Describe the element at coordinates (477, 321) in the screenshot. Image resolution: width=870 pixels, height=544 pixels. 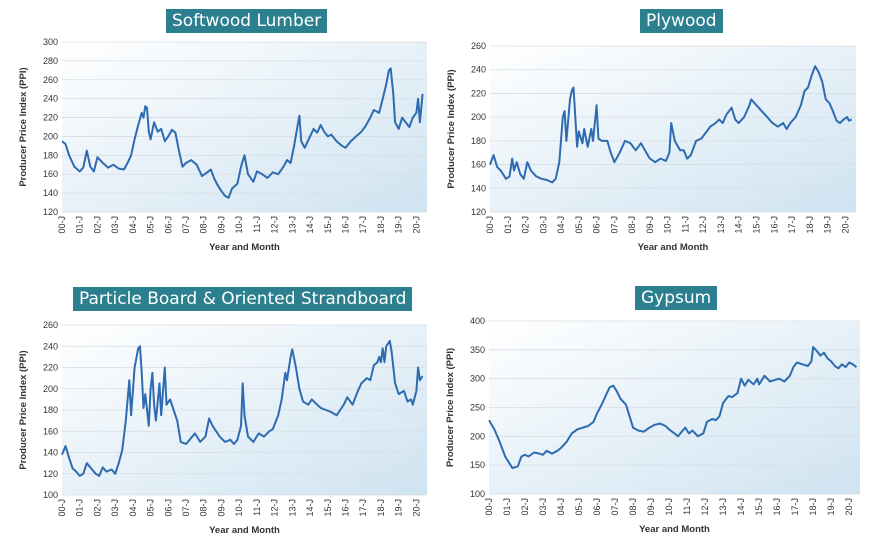
I see `y-tick-label: 400` at that location.